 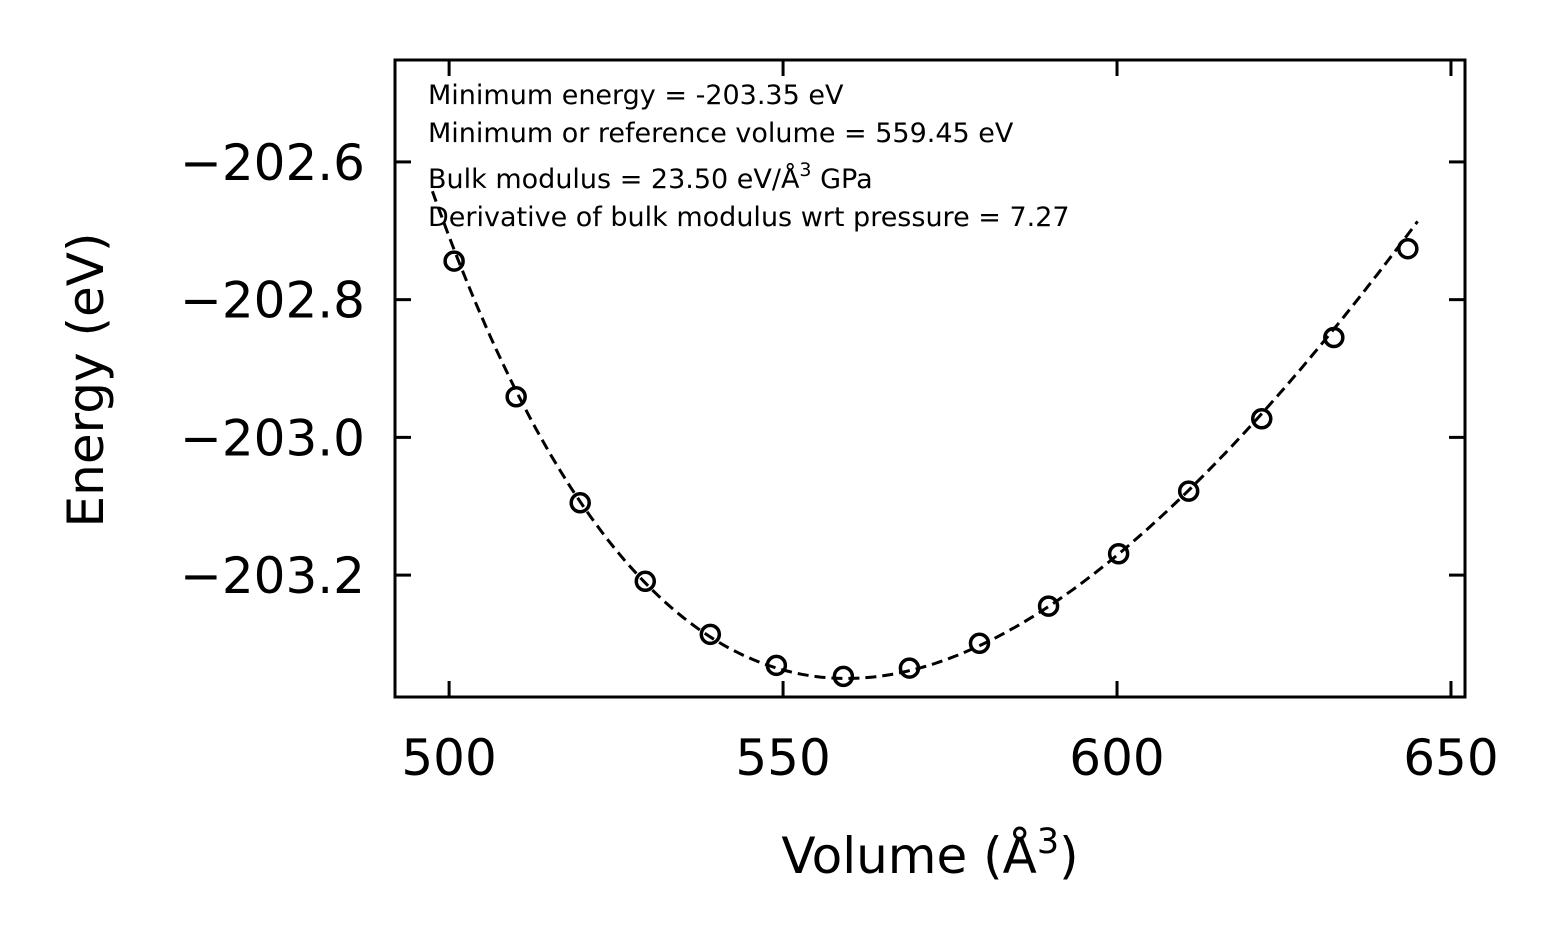 What do you see at coordinates (614, 179) in the screenshot?
I see `annotation-bulk-modulus-text: Bulk modulus = 23.50 eV/Å` at bounding box center [614, 179].